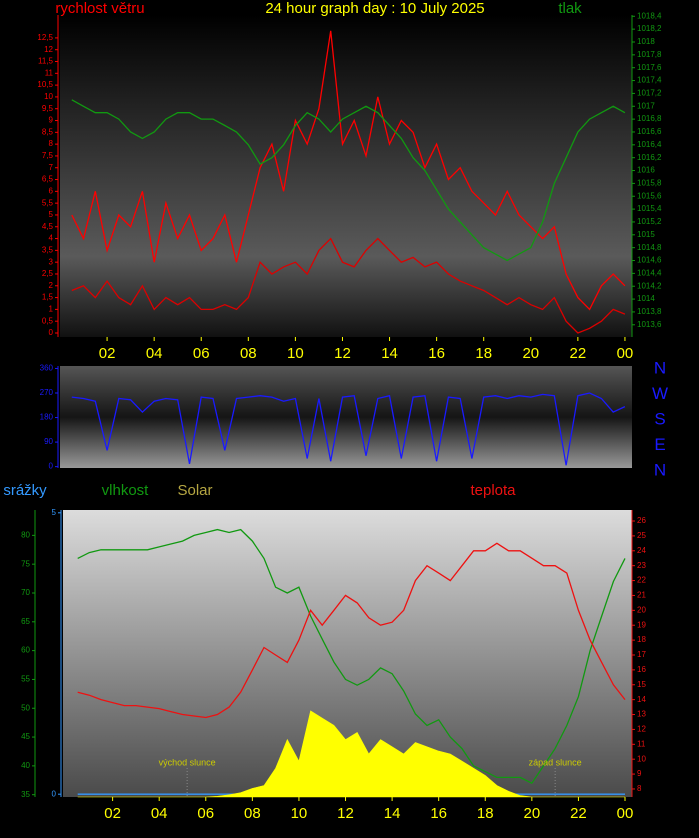  I want to click on y-tick-label: 2,5, so click(48, 273).